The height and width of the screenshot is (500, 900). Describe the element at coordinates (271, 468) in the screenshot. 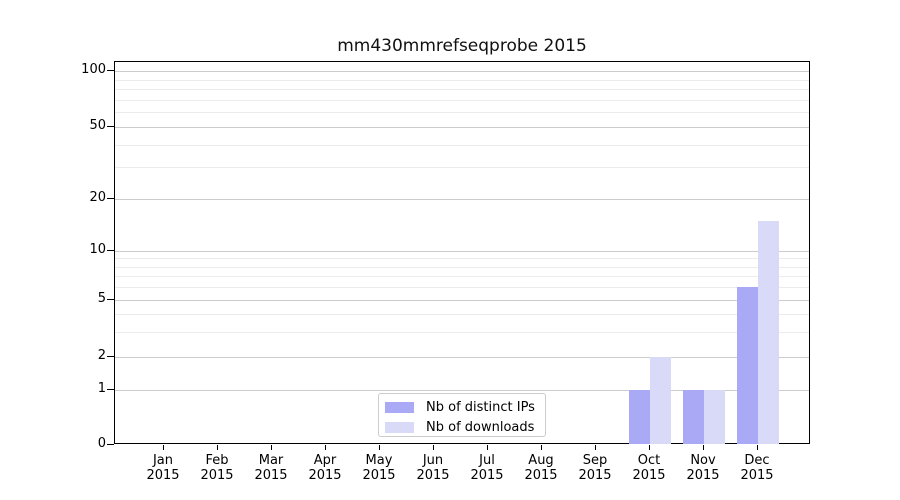

I see `x-tick-label: Mar 2015` at that location.